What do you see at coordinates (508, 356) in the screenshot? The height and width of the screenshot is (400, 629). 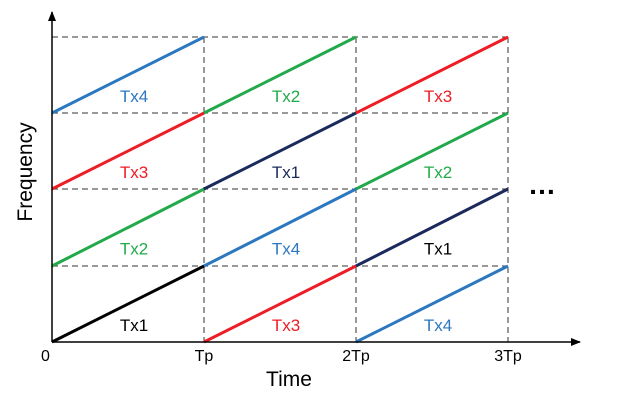 I see `x-tick-label: 3Tp` at bounding box center [508, 356].